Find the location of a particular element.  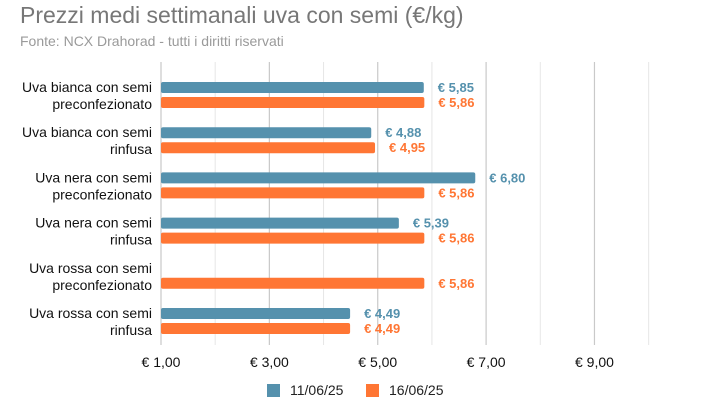

x-tick-label: € 3,00 is located at coordinates (269, 362).